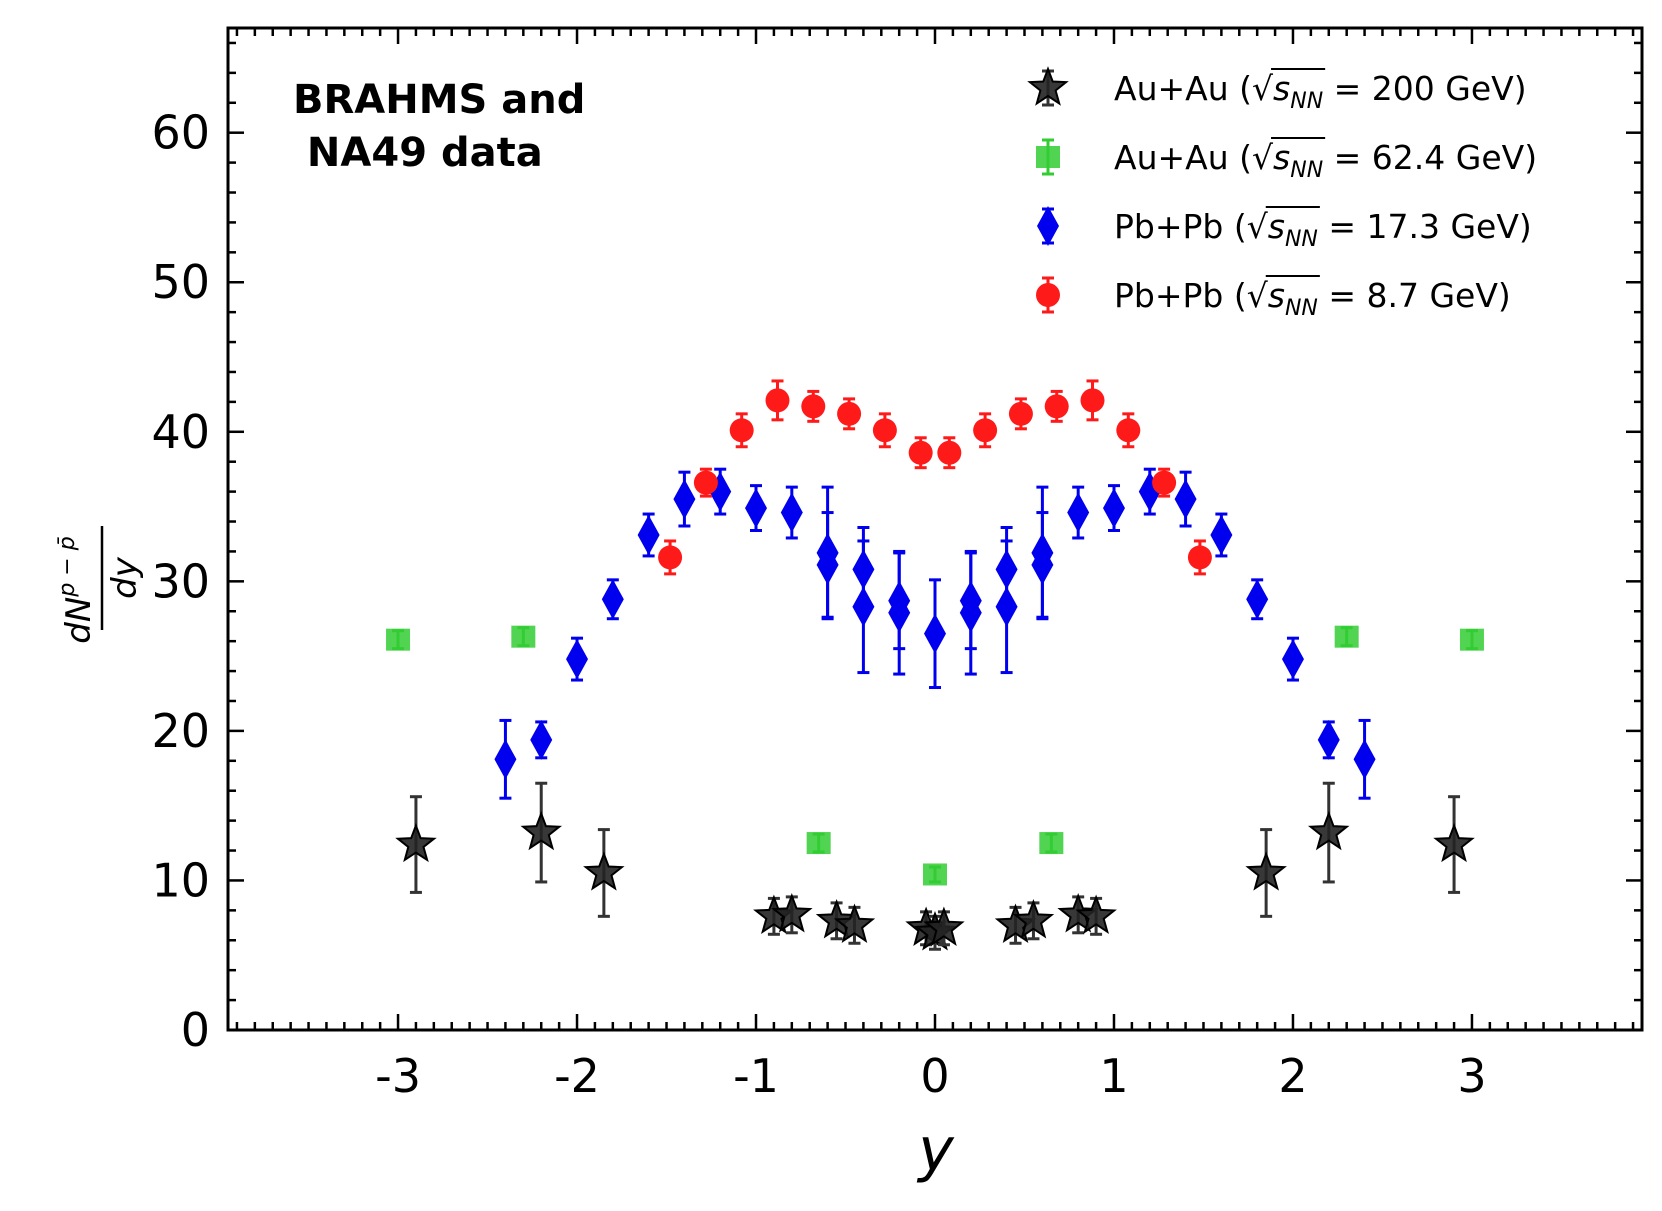 The height and width of the screenshot is (1211, 1662). What do you see at coordinates (67, 566) in the screenshot?
I see `y-label-superscript: p − p̄` at bounding box center [67, 566].